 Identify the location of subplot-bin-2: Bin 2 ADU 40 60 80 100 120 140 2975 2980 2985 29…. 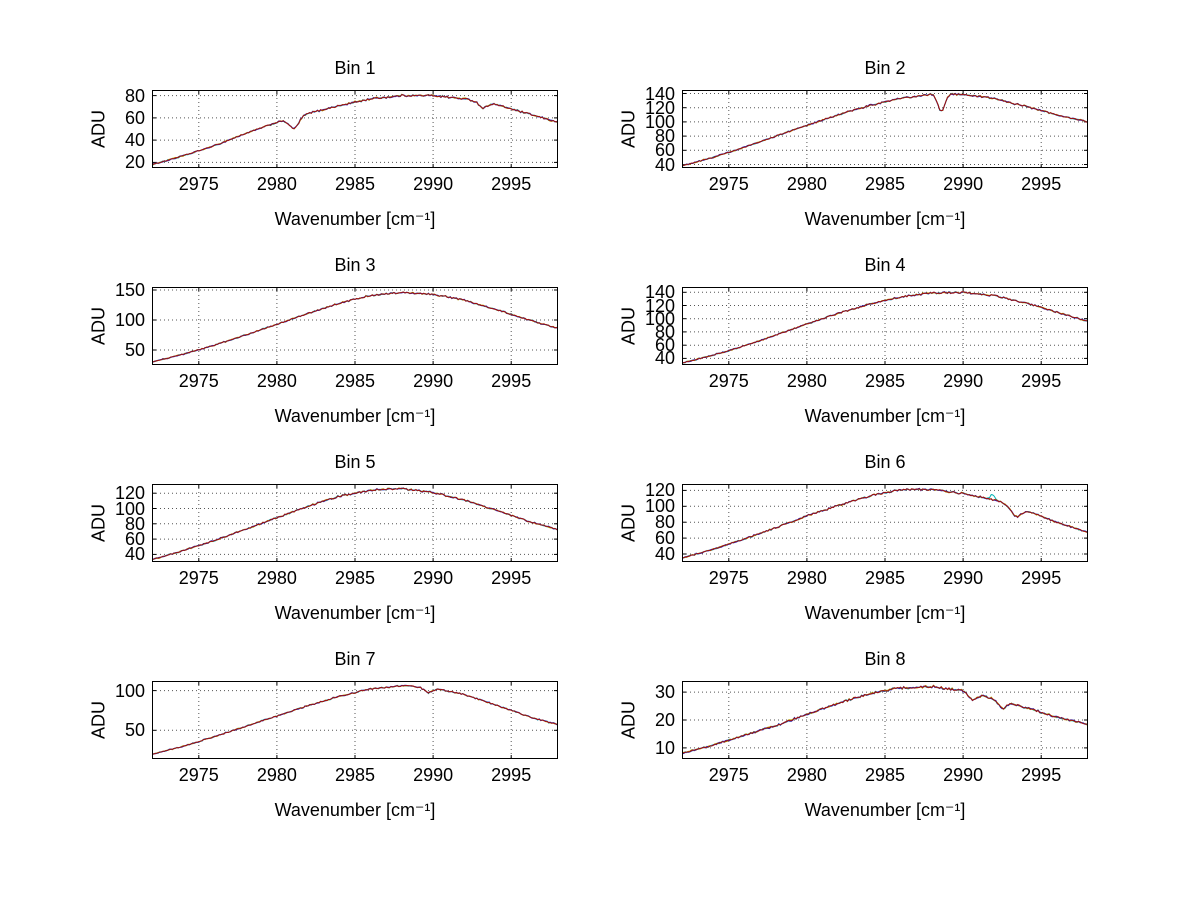
(867, 153).